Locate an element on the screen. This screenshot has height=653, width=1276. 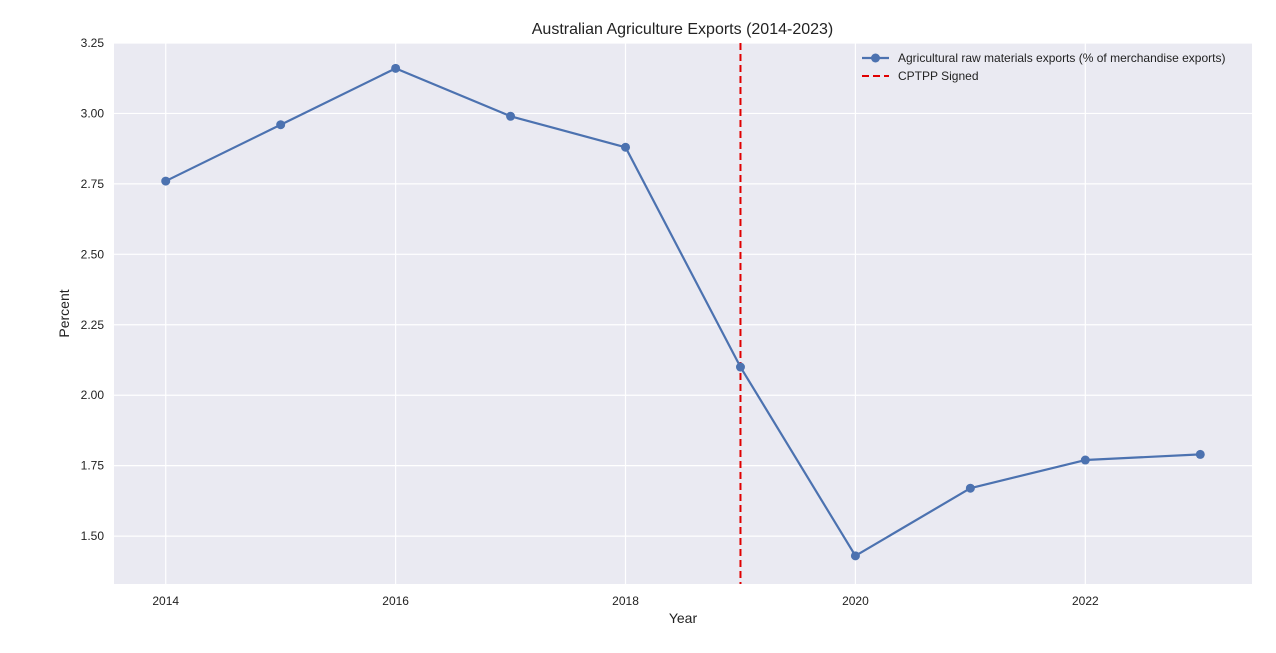
x-tick-label: 2022 is located at coordinates (1085, 601).